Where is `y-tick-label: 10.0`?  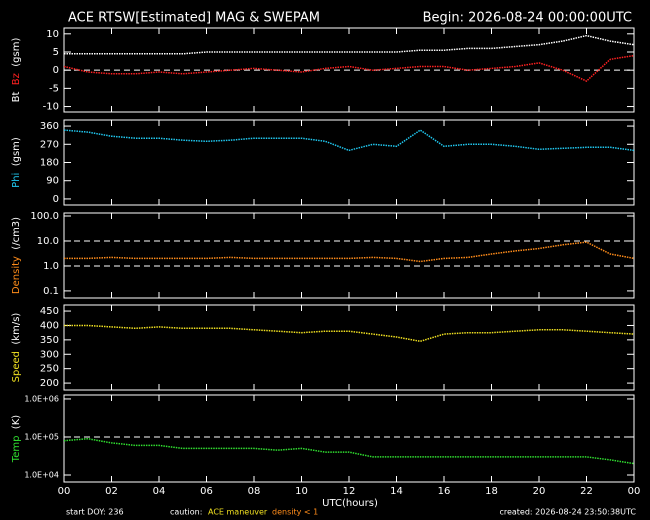
y-tick-label: 10.0 is located at coordinates (48, 241).